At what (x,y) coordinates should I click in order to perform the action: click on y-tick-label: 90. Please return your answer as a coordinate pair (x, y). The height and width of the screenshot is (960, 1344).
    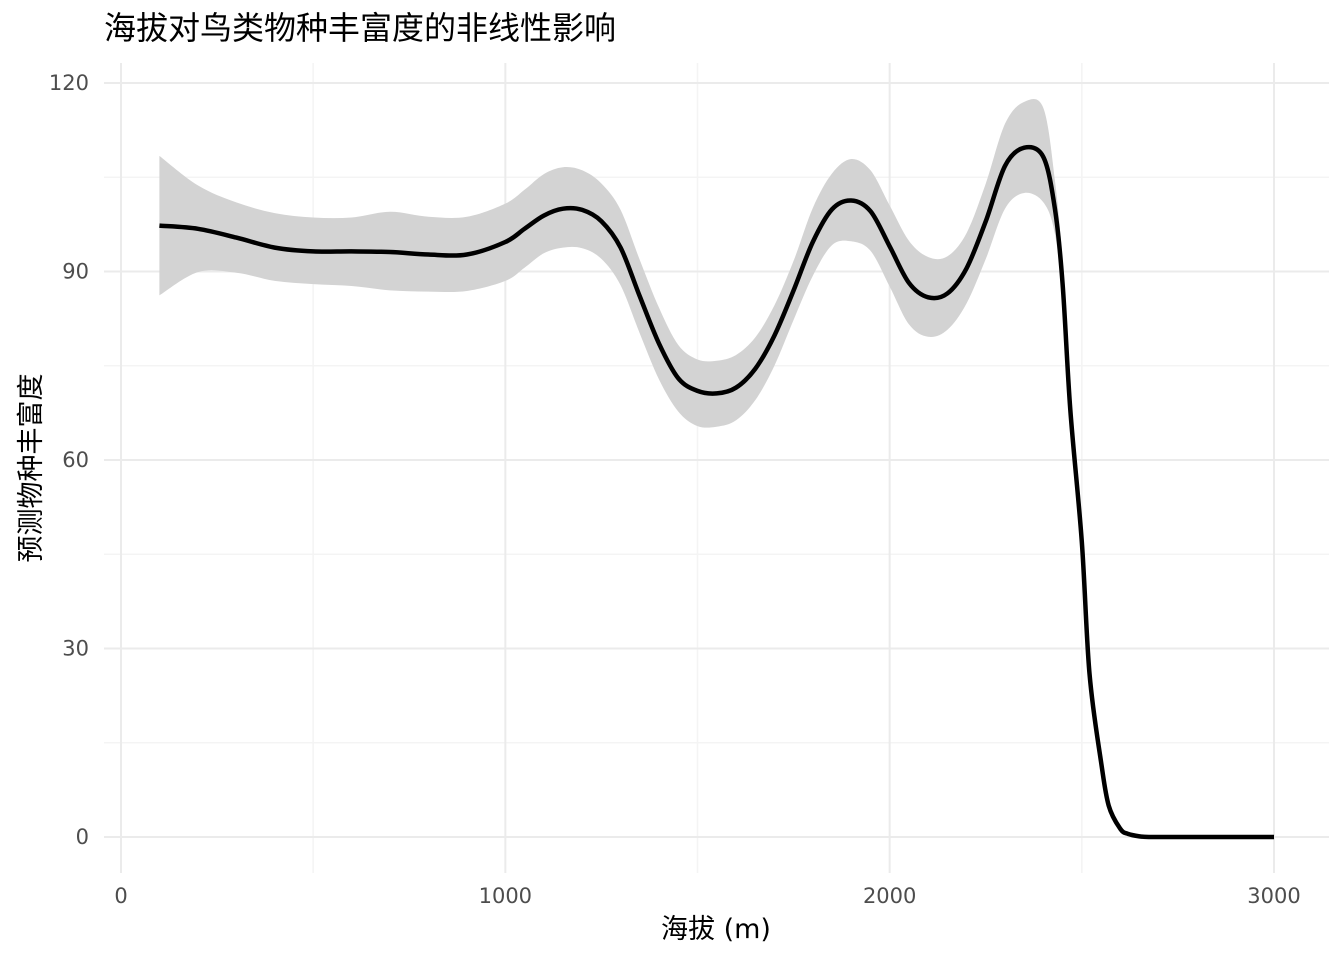
    Looking at the image, I should click on (75, 272).